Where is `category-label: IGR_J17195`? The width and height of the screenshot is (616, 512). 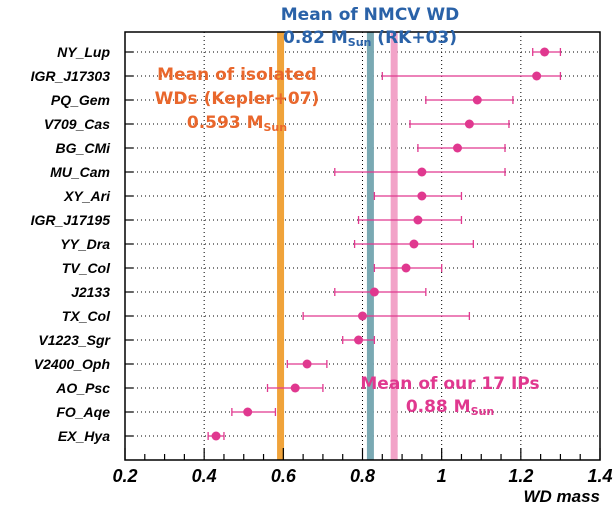
category-label: IGR_J17195 is located at coordinates (71, 220).